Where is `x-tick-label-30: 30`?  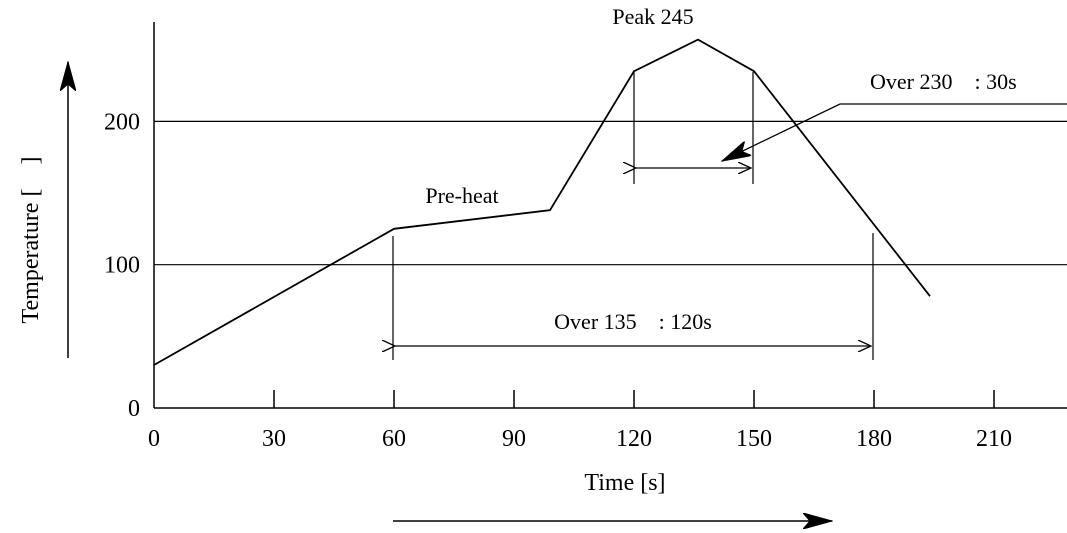
x-tick-label-30: 30 is located at coordinates (274, 439).